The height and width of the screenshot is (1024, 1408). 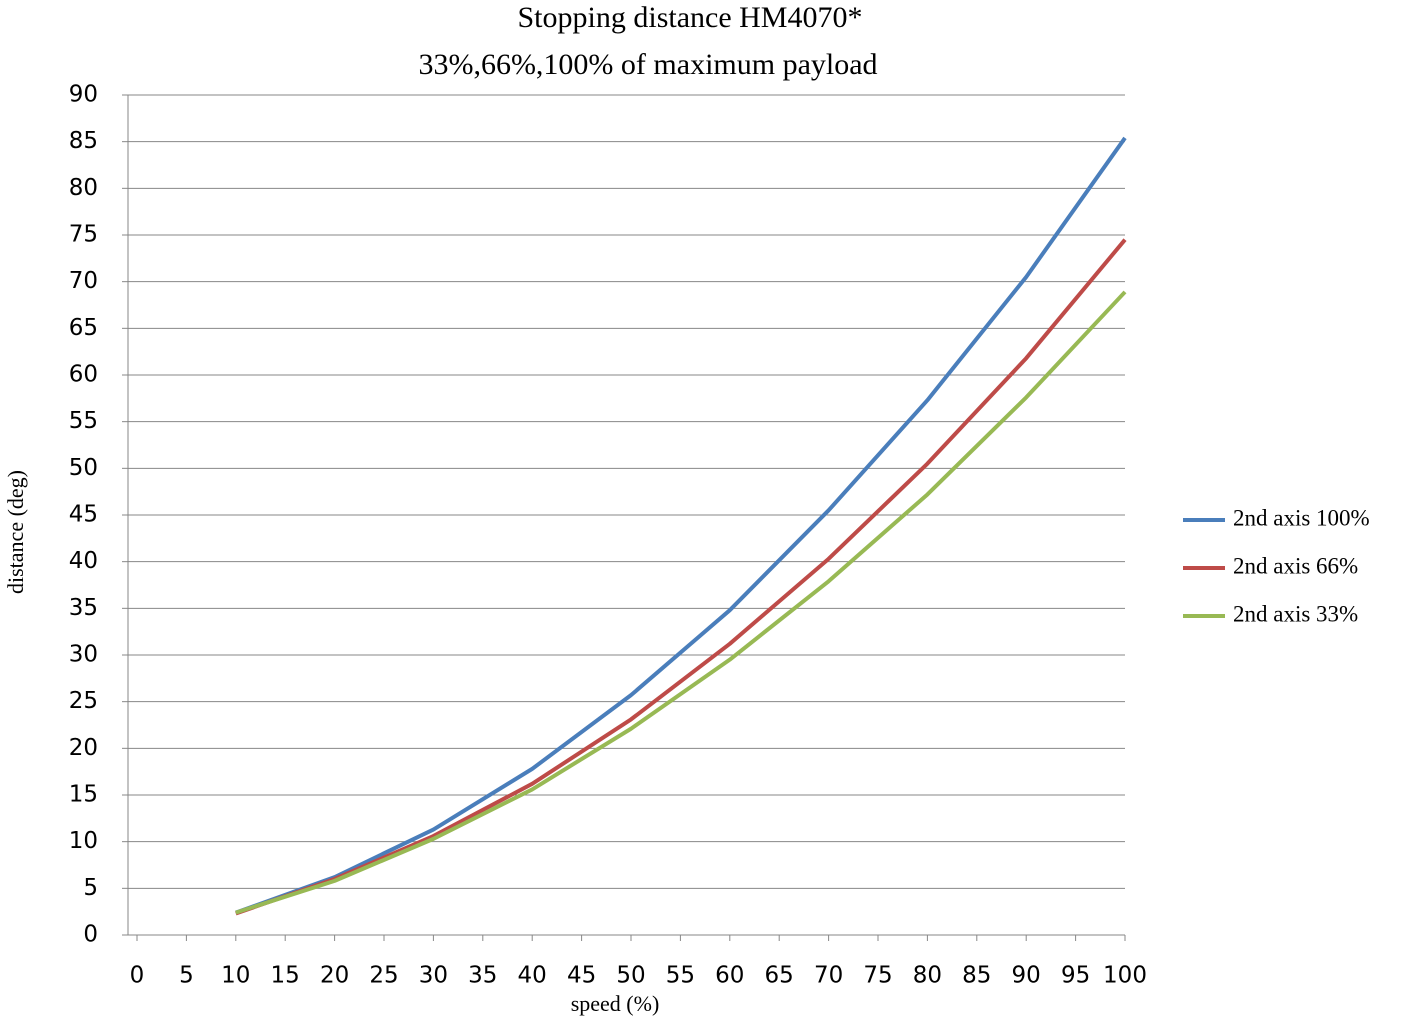 I want to click on x-tick-label: 95, so click(x=1075, y=976).